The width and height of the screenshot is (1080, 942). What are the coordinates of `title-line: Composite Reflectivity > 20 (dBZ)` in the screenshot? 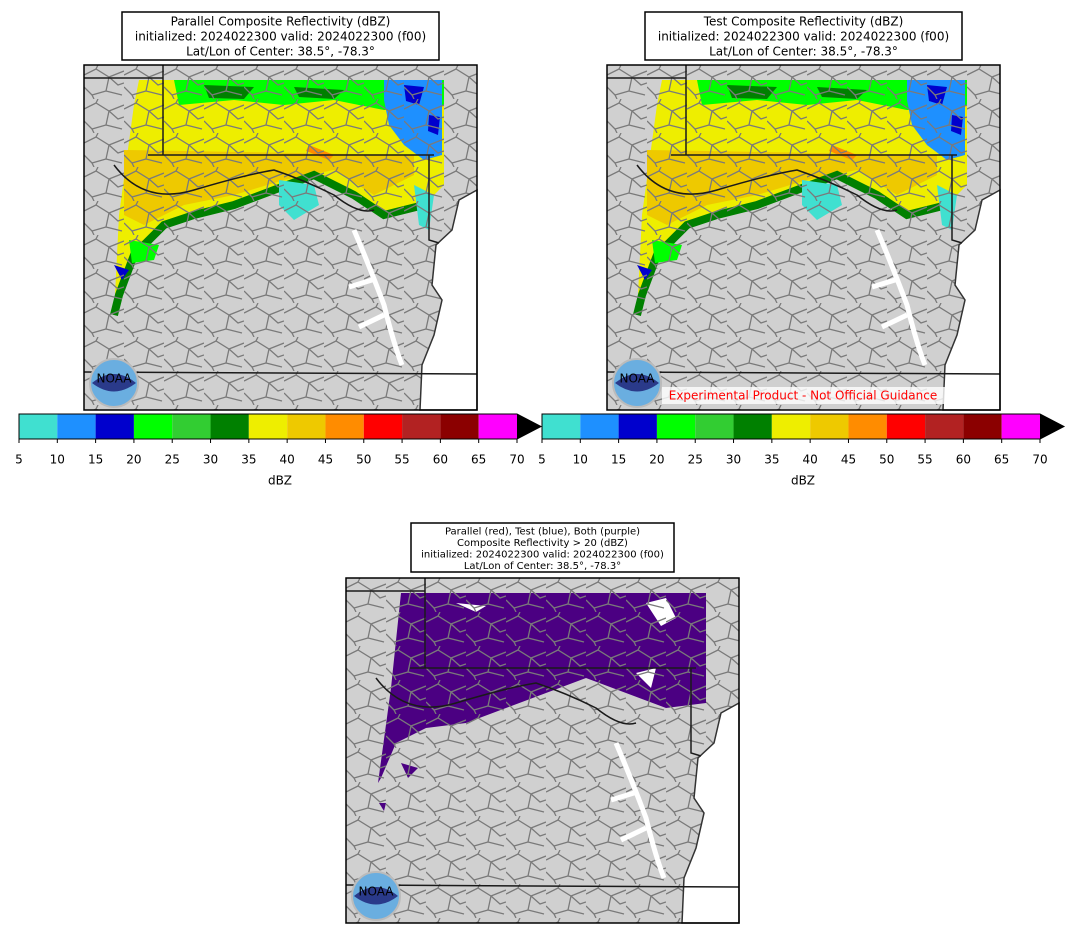 It's located at (542, 543).